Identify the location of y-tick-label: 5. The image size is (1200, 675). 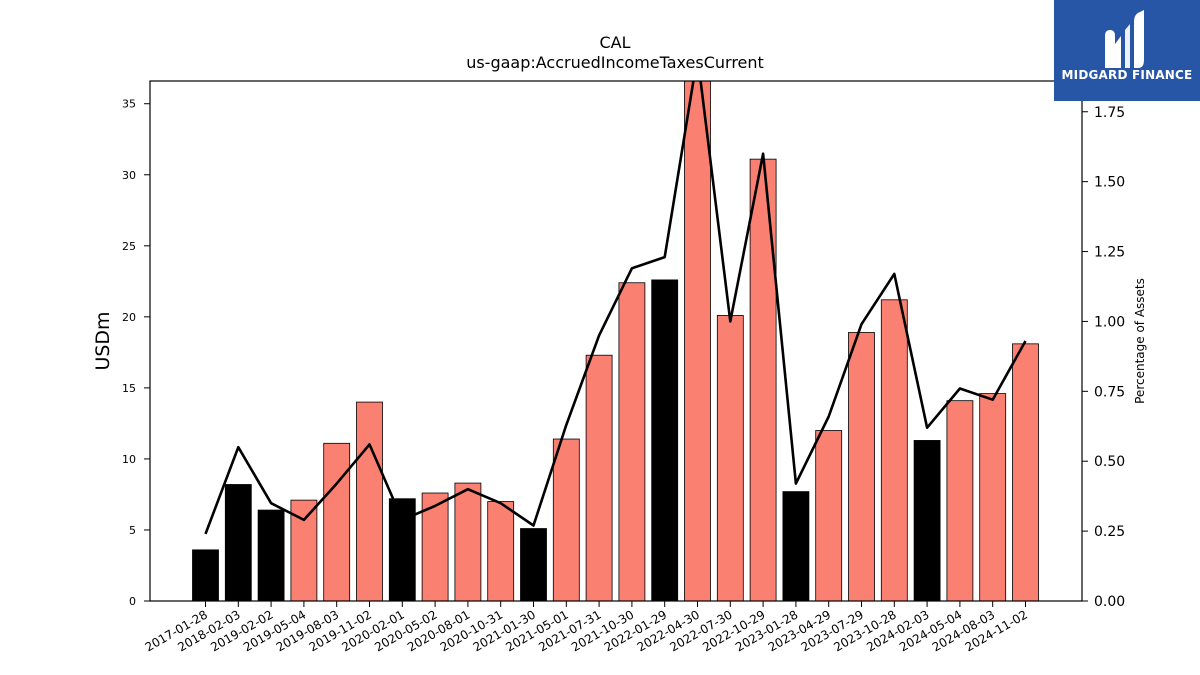
(132, 530).